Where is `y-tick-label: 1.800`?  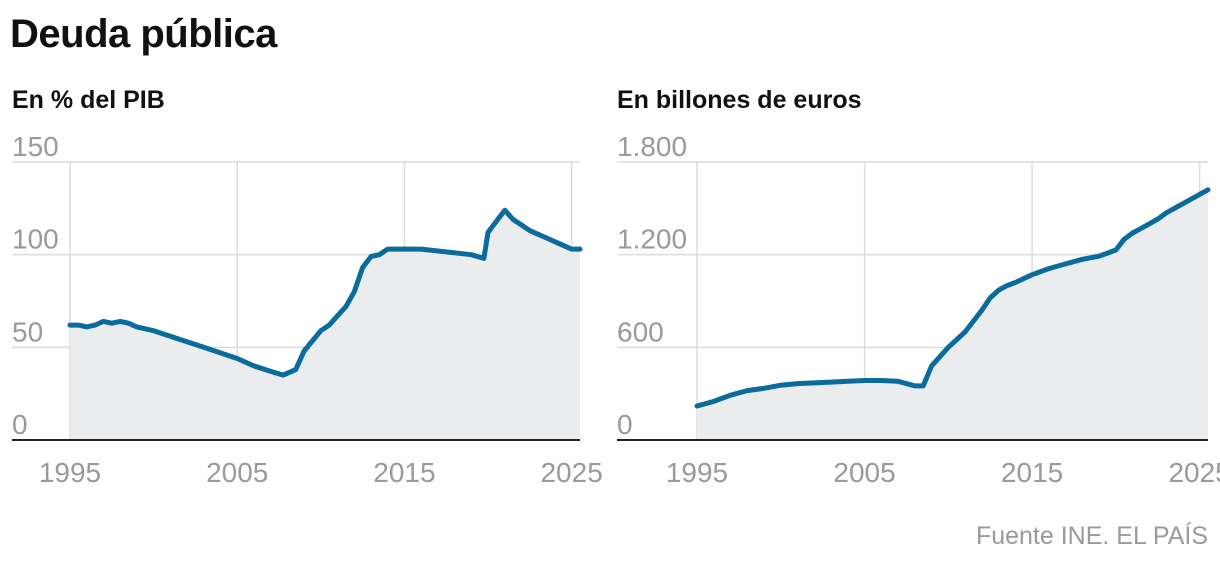 y-tick-label: 1.800 is located at coordinates (652, 146).